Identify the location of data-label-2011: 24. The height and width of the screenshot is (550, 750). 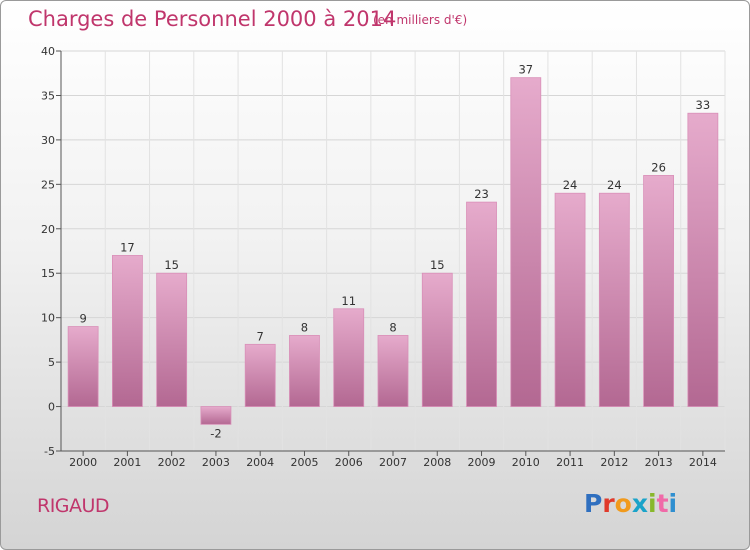
(570, 185).